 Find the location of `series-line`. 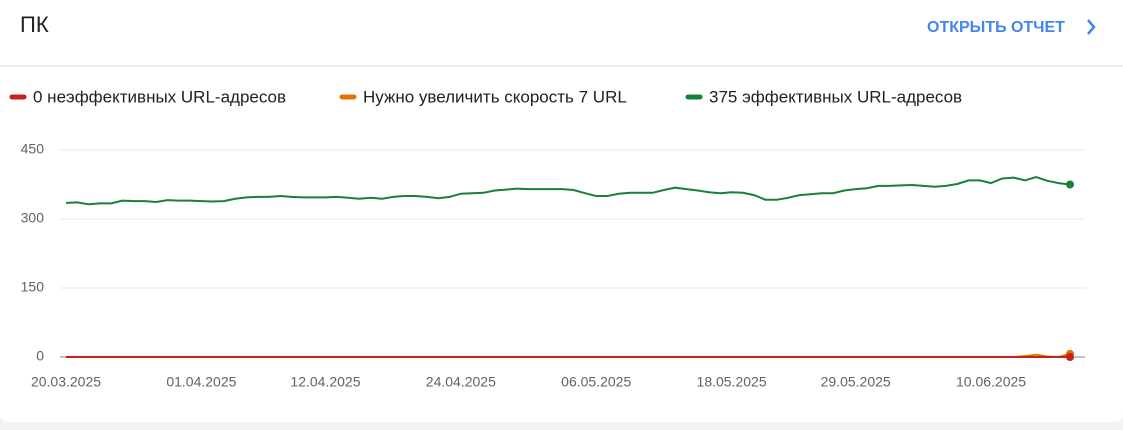

series-line is located at coordinates (568, 191).